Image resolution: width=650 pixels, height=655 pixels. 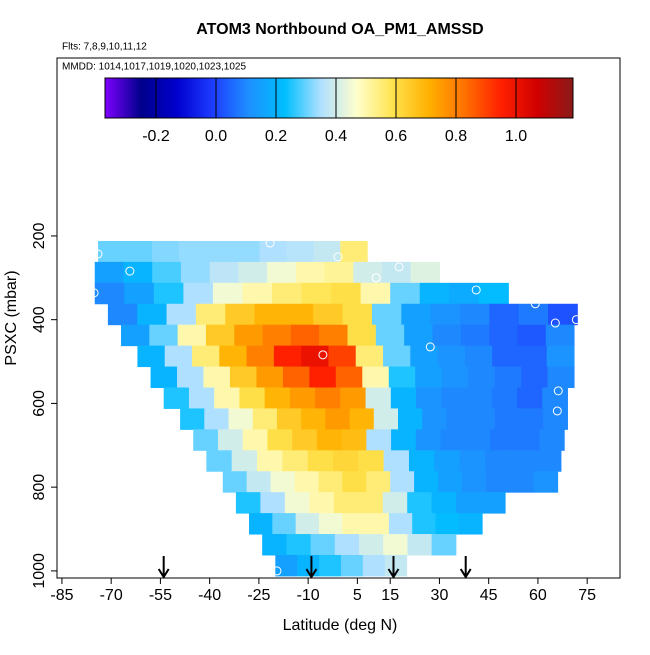 I want to click on chart-title: ATOM3 Northbound OA_PM1_AMSSD, so click(x=339, y=29).